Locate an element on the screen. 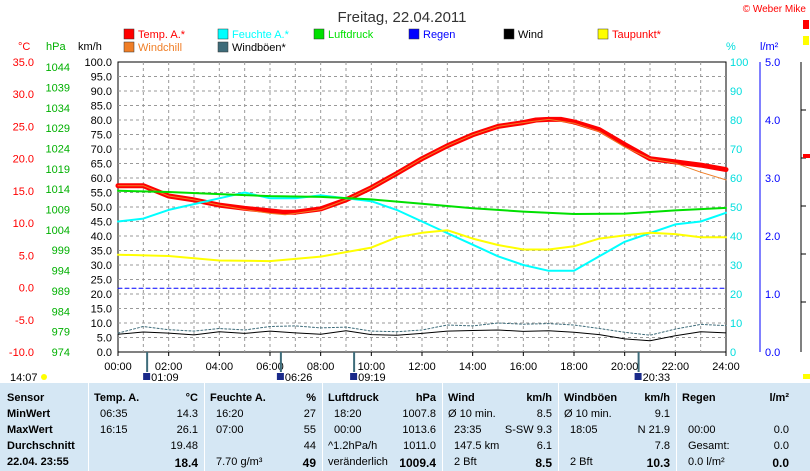 This screenshot has height=471, width=810. legend-swatch-windchill is located at coordinates (129, 47).